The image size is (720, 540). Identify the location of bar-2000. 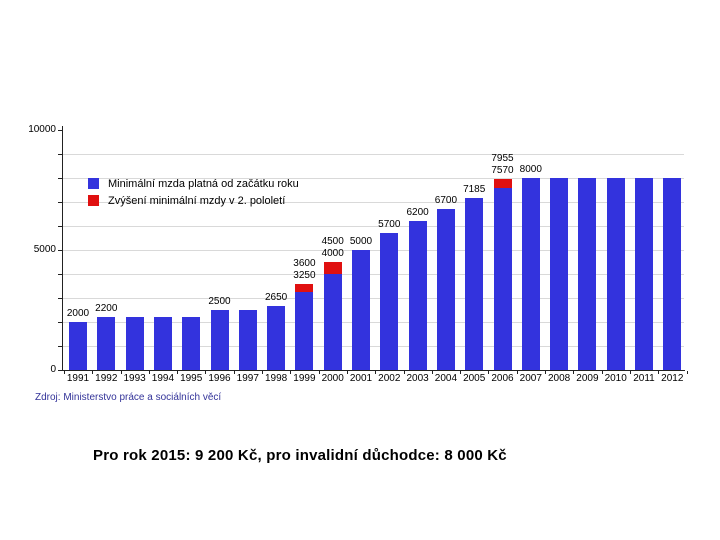
(332, 322).